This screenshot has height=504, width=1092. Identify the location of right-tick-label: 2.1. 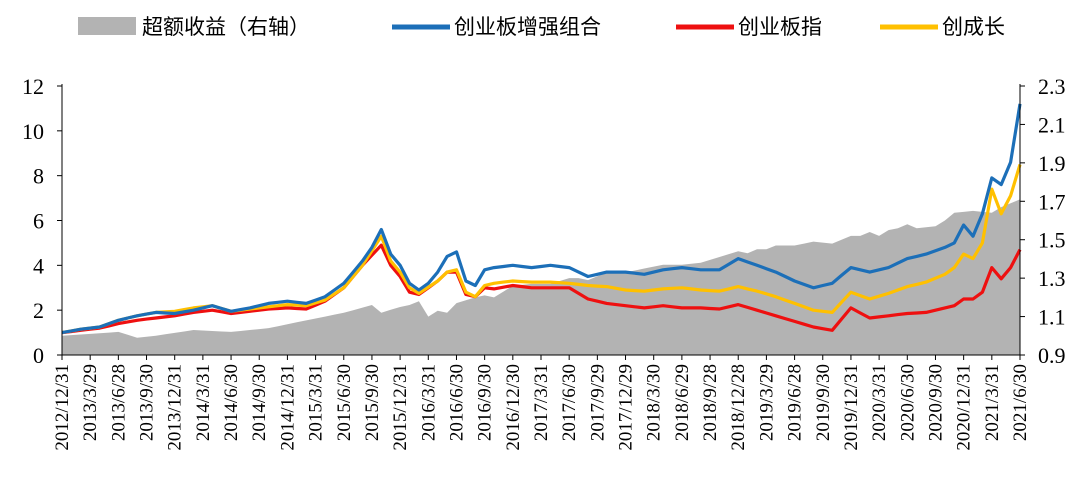
(1052, 124).